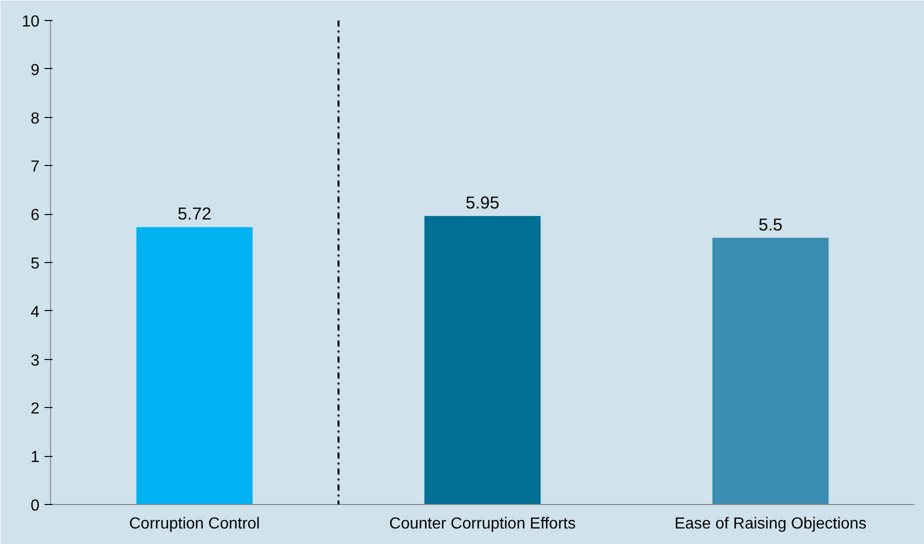 This screenshot has width=924, height=544. I want to click on data-label: 5.95, so click(483, 202).